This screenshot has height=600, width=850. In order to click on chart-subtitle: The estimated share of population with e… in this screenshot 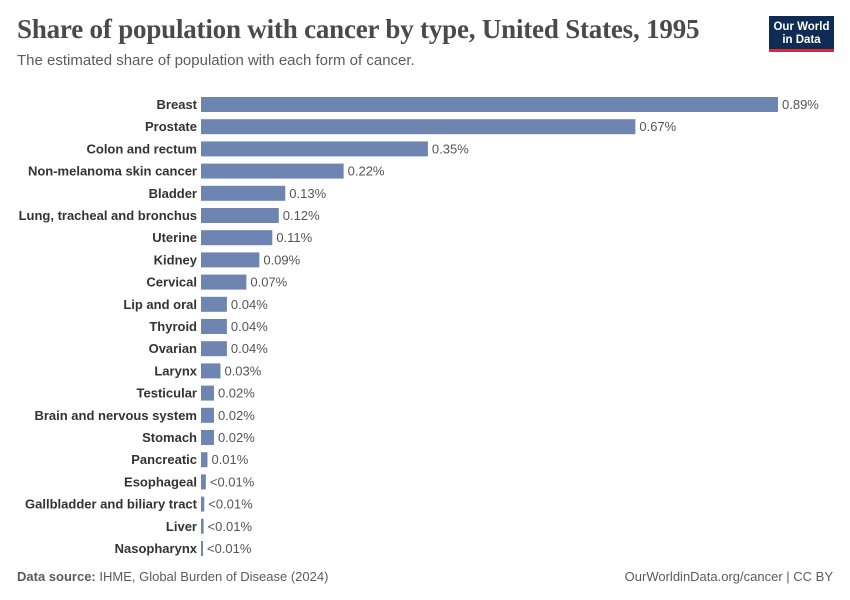, I will do `click(216, 60)`.